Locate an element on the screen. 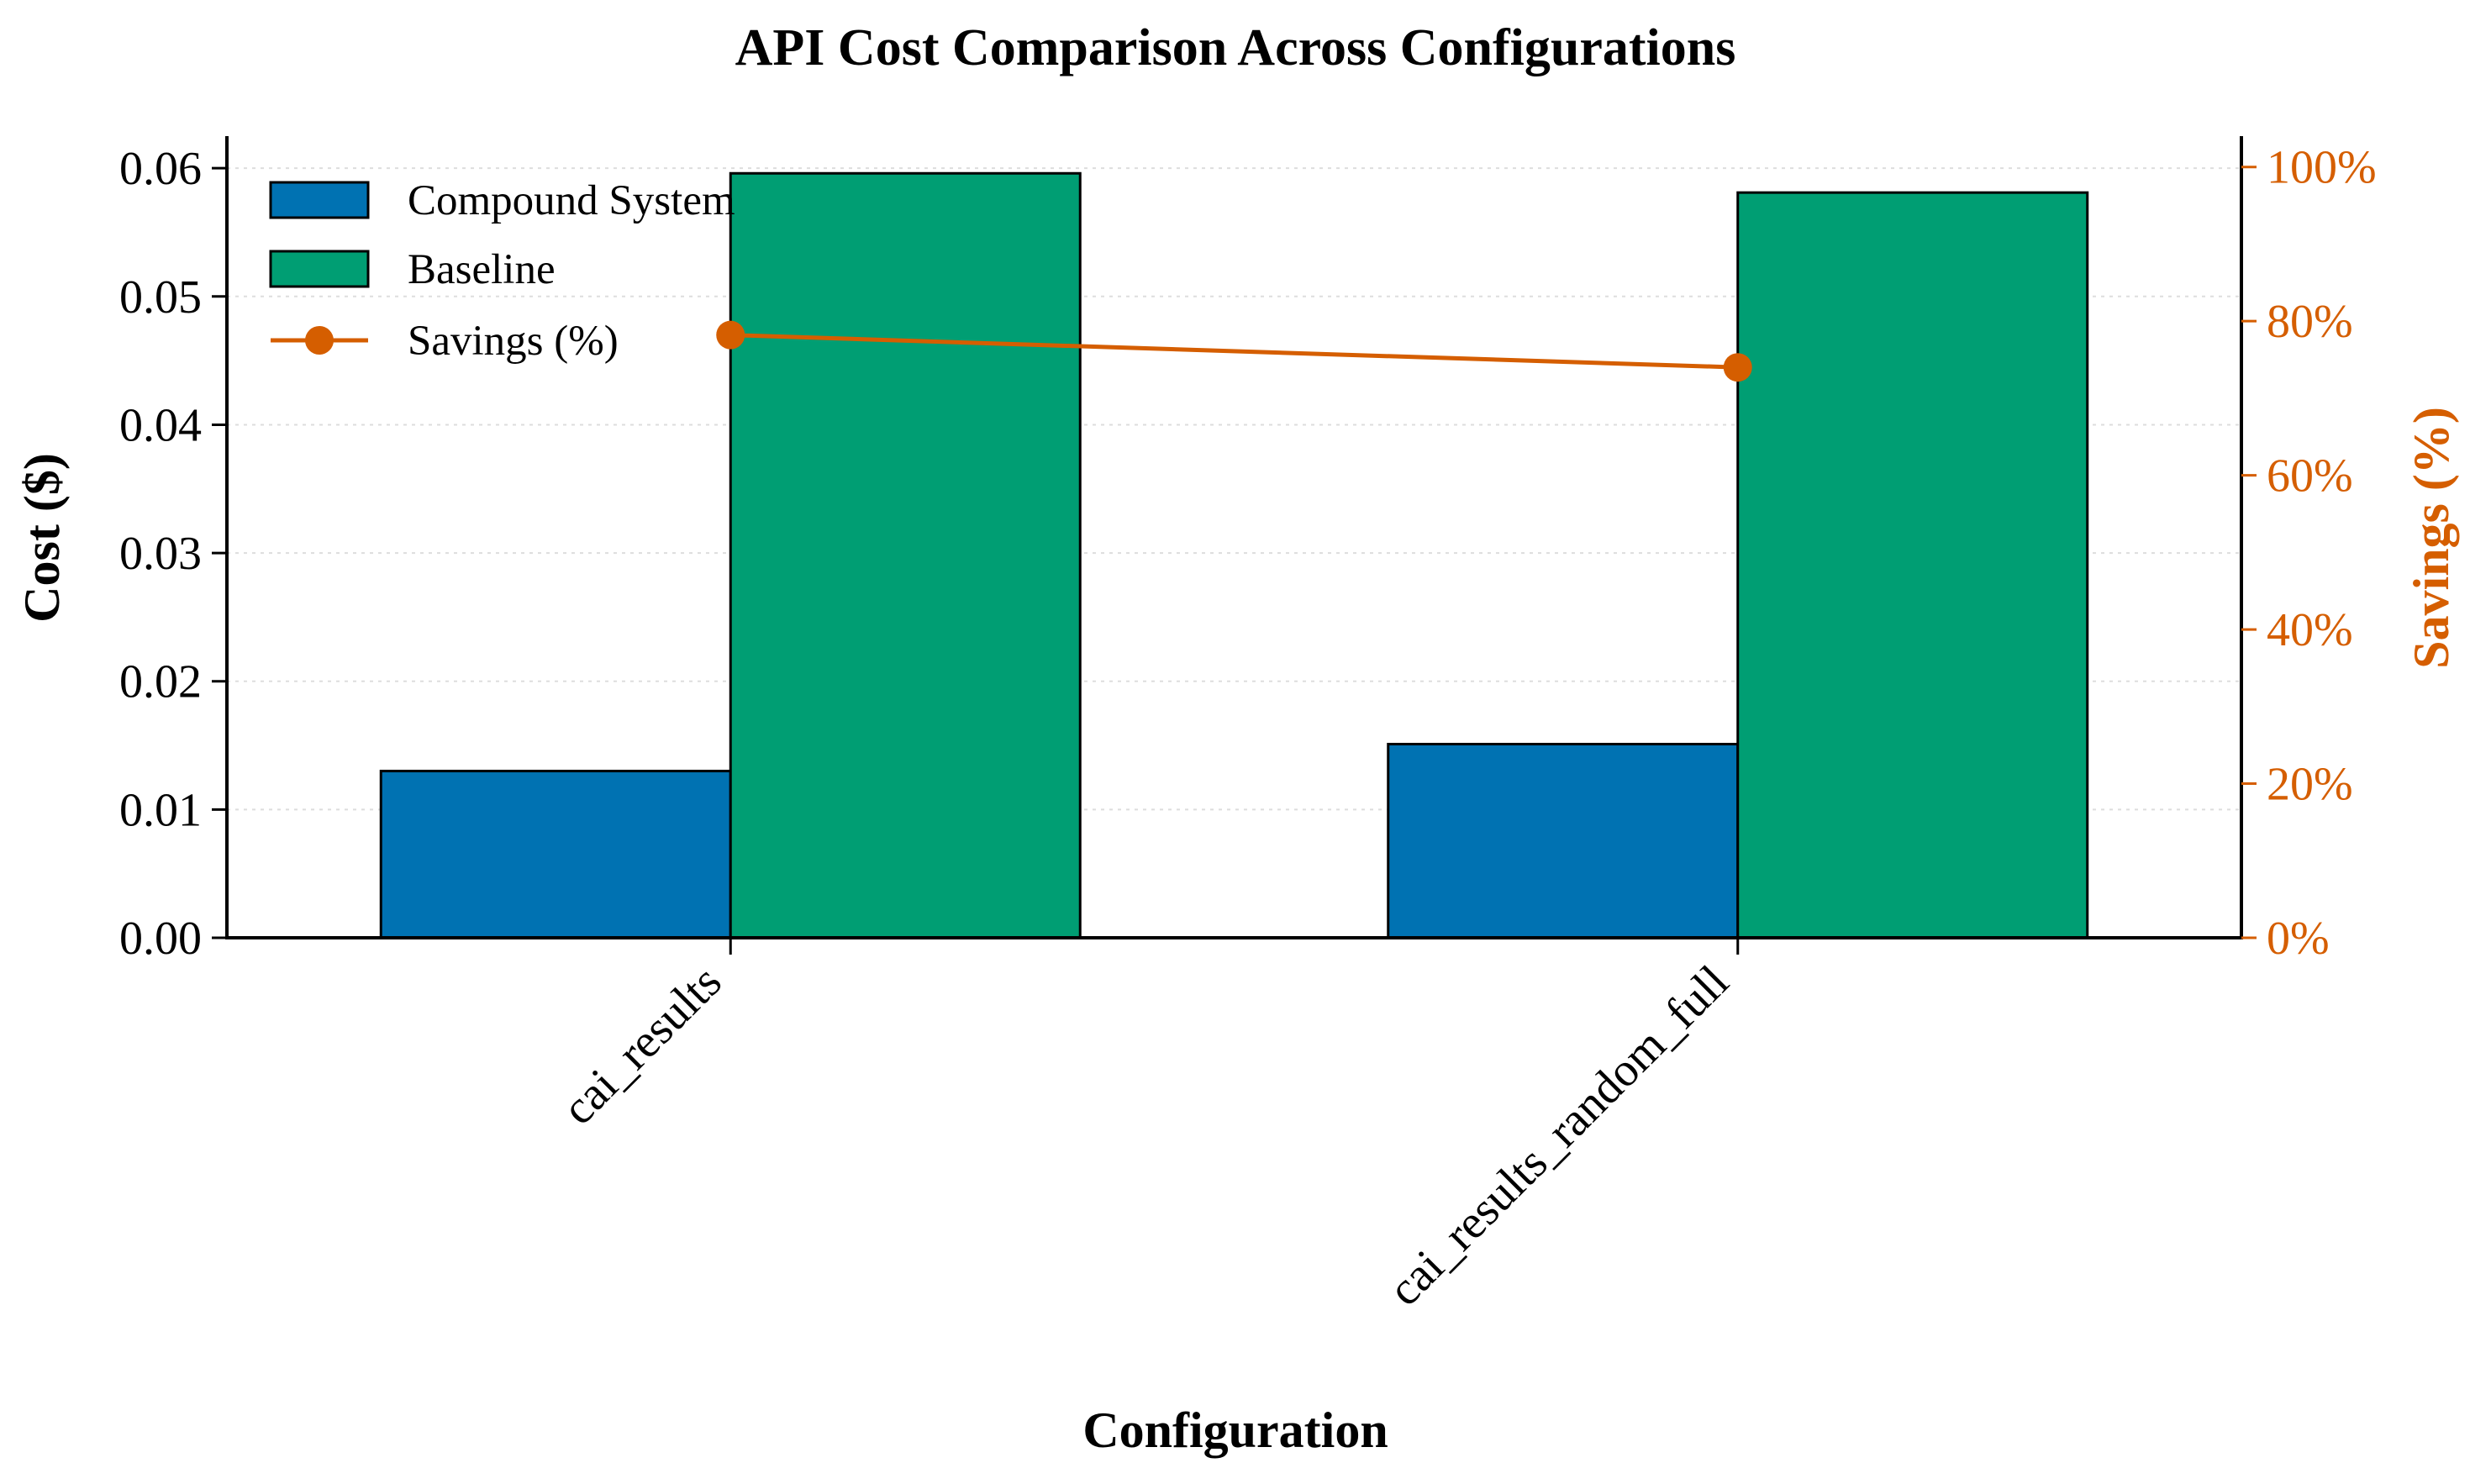 Image resolution: width=2491 pixels, height=1484 pixels. x-axis-ticks: cai_results cai_results_random_full is located at coordinates (1146, 1127).